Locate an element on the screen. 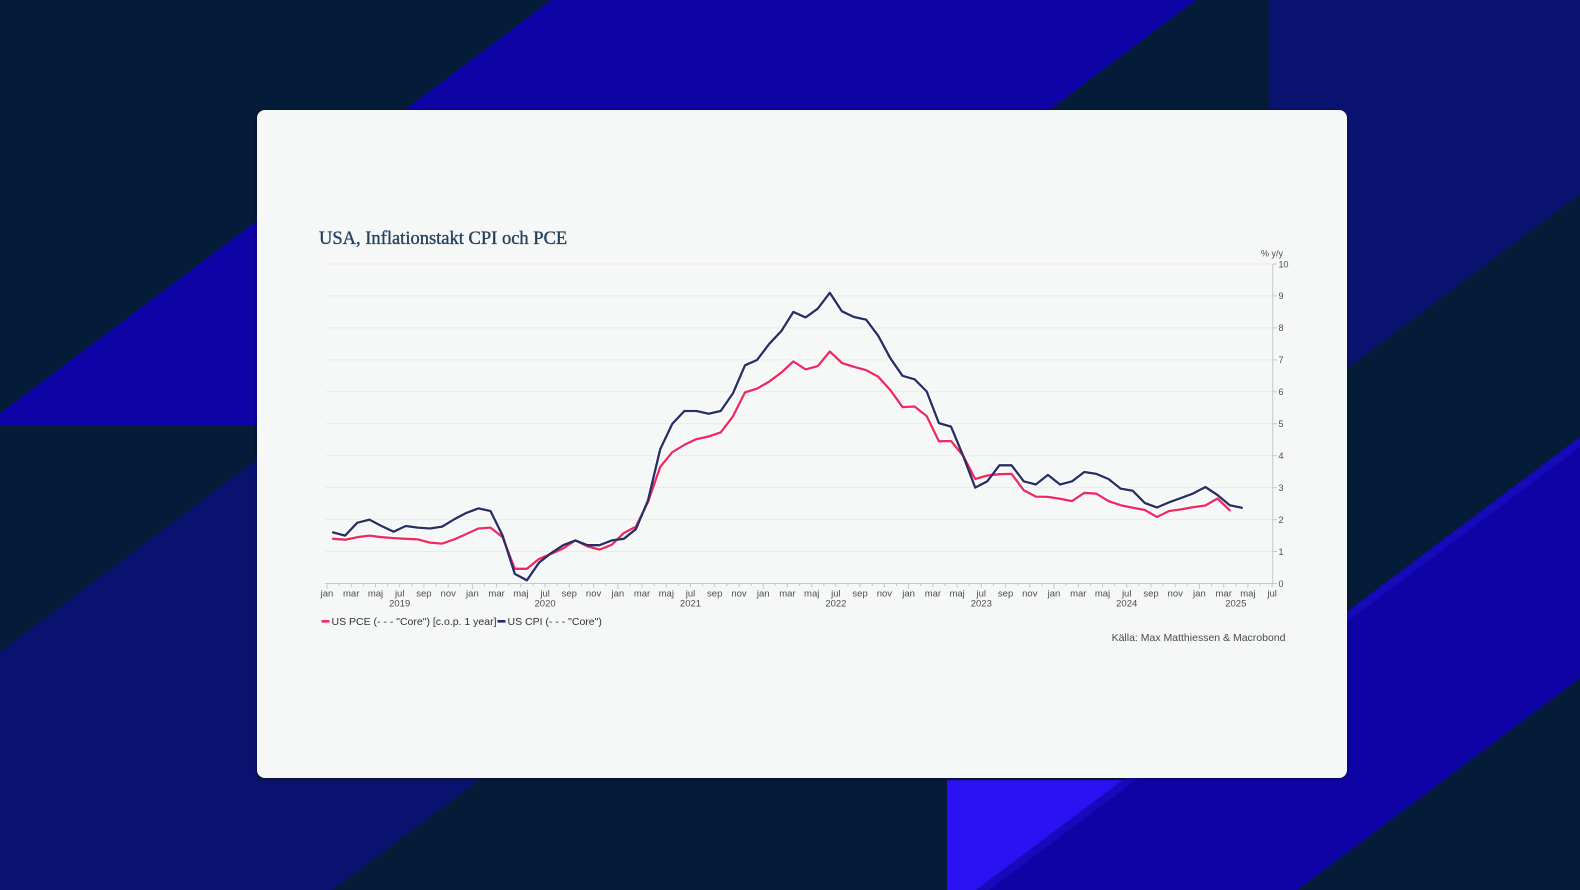  svg-text: 4 is located at coordinates (1281, 456).